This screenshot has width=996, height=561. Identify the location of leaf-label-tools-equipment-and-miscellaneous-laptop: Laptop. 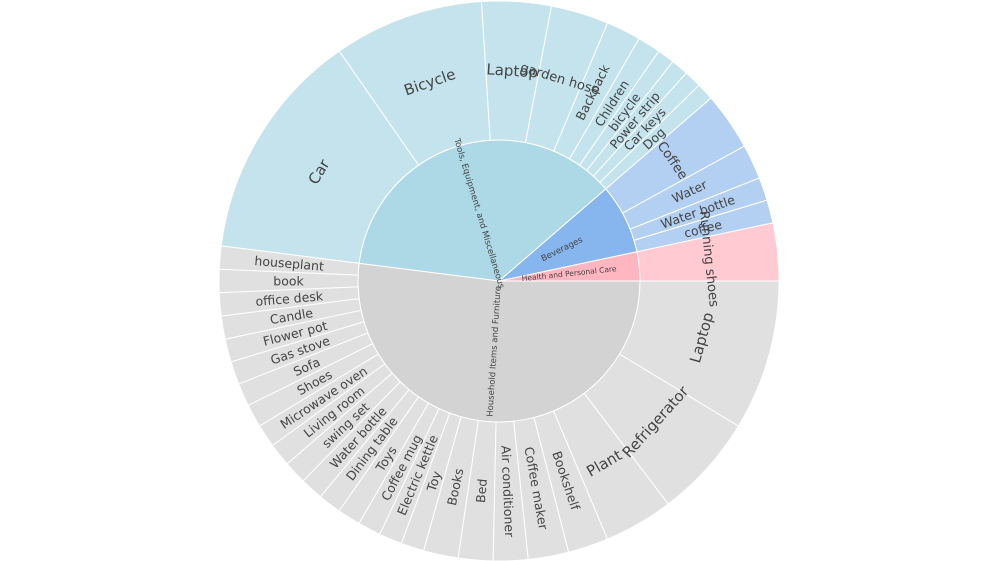
(512, 70).